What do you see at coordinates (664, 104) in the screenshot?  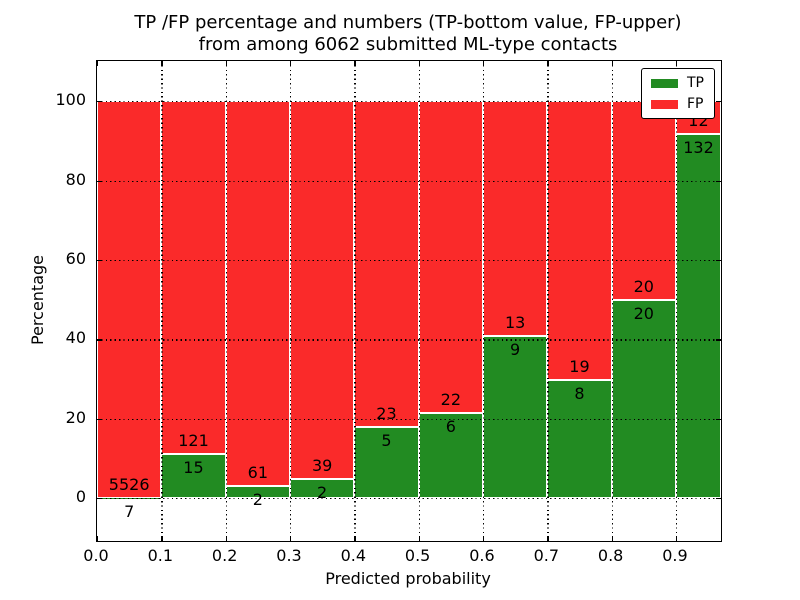 I see `legend-swatch-fp-icon` at bounding box center [664, 104].